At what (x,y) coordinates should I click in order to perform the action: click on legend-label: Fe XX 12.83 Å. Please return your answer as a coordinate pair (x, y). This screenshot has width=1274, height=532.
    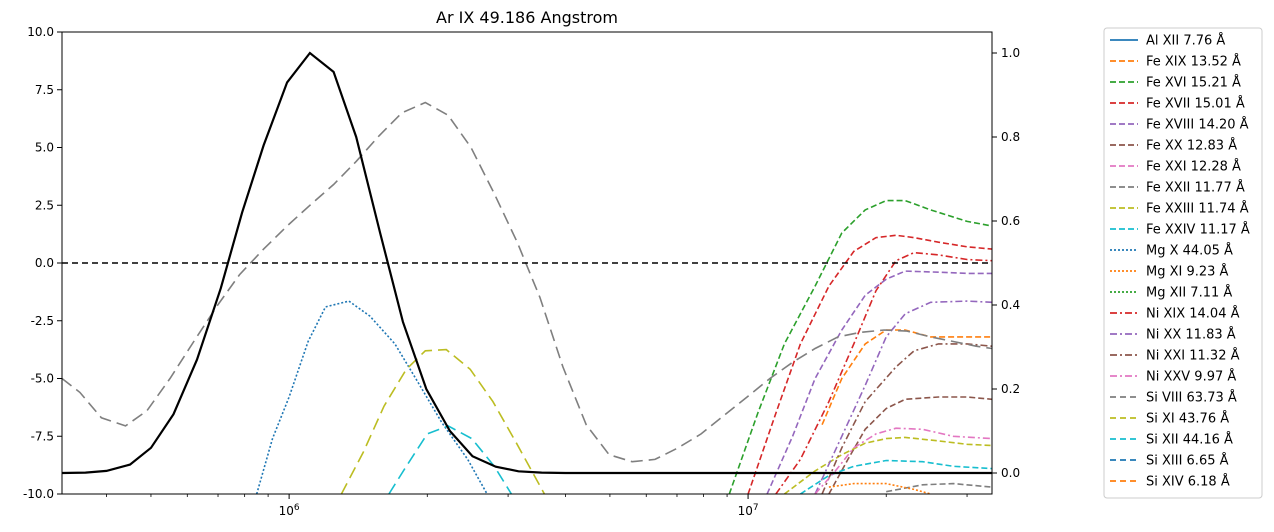
    Looking at the image, I should click on (1191, 146).